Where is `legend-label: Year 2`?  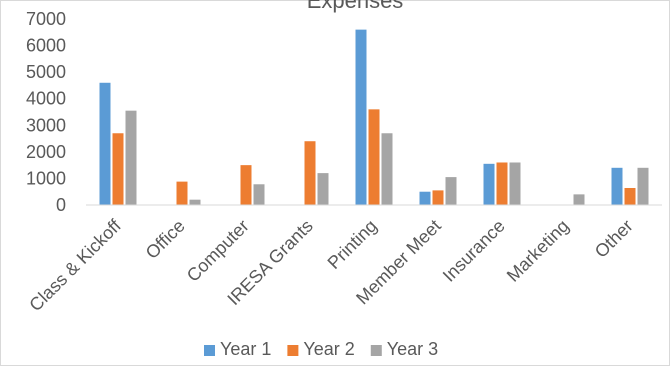
legend-label: Year 2 is located at coordinates (328, 349).